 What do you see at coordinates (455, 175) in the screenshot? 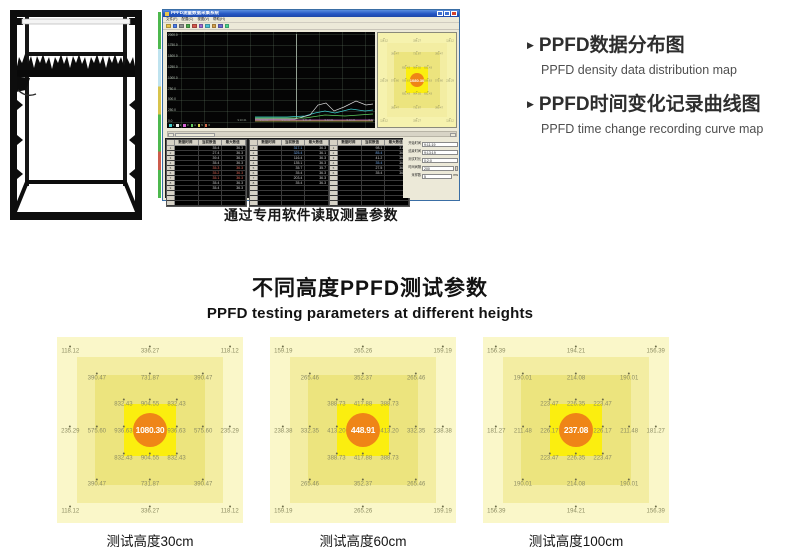
I see `form-unit-label: ms` at bounding box center [455, 175].